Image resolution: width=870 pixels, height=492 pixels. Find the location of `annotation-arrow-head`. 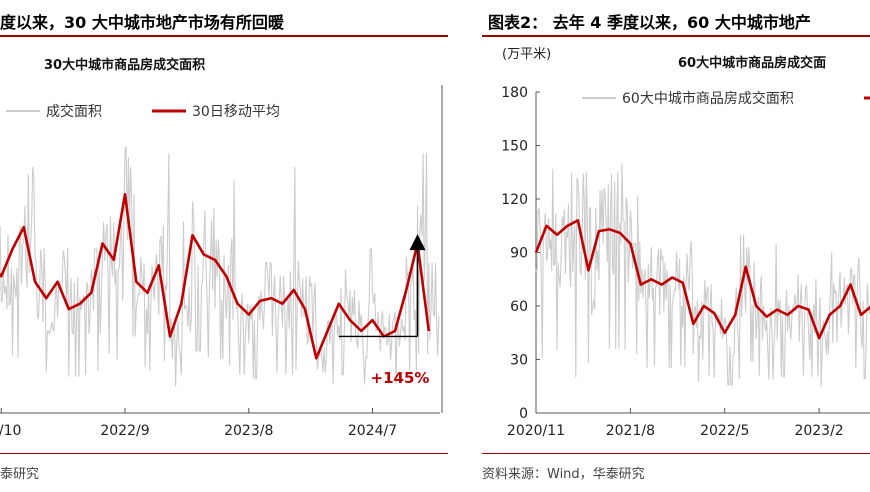

annotation-arrow-head is located at coordinates (417, 242).